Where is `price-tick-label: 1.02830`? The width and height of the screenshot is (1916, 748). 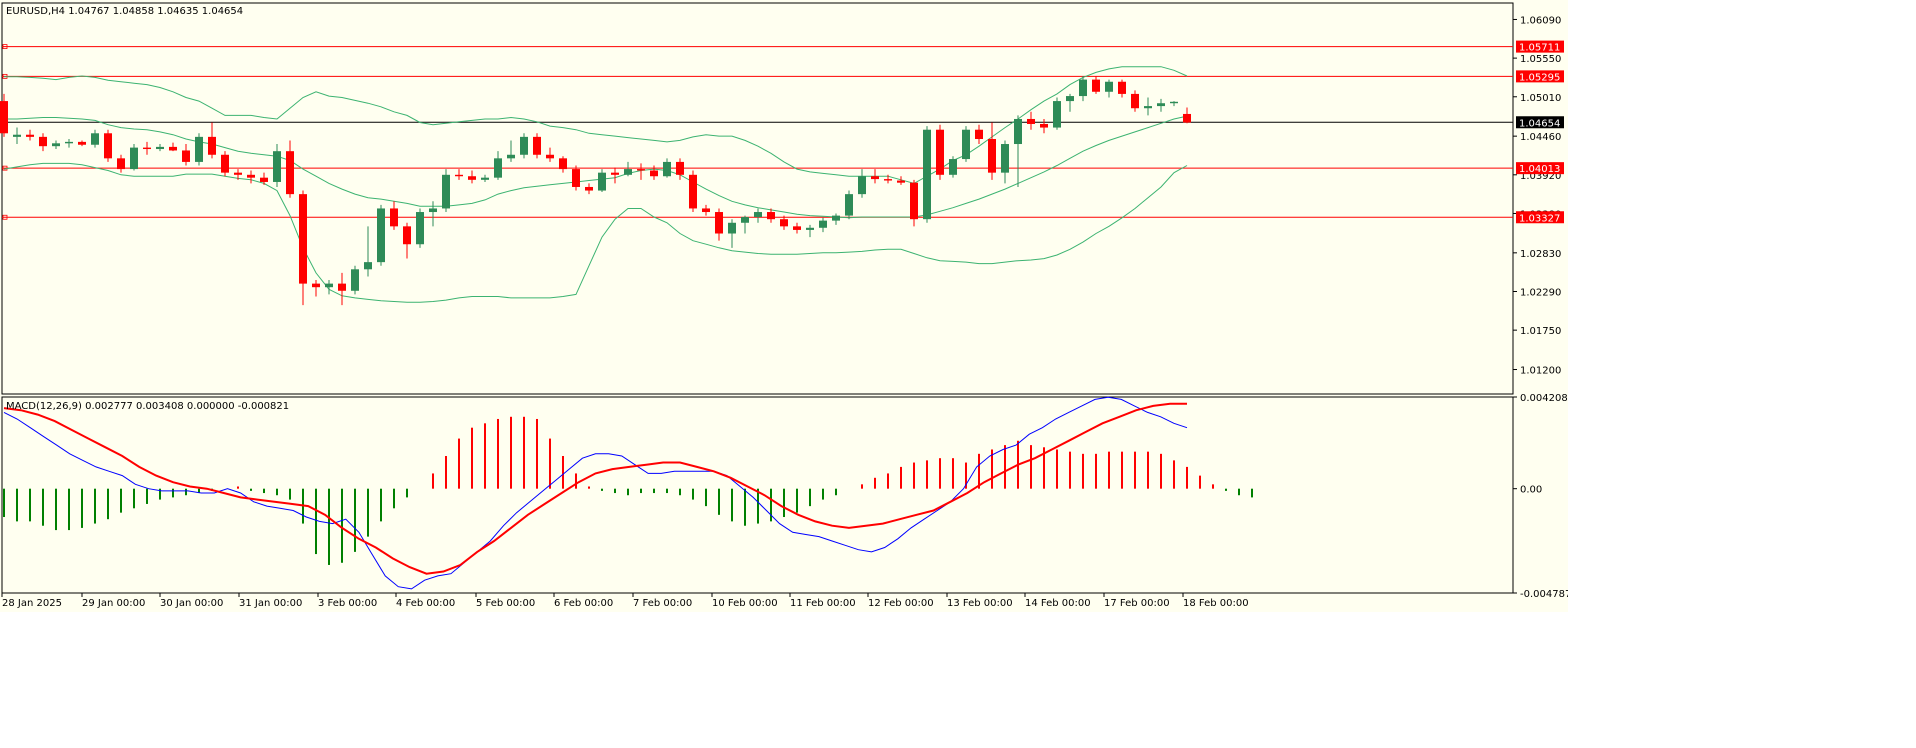
price-tick-label: 1.02830 is located at coordinates (1540, 254).